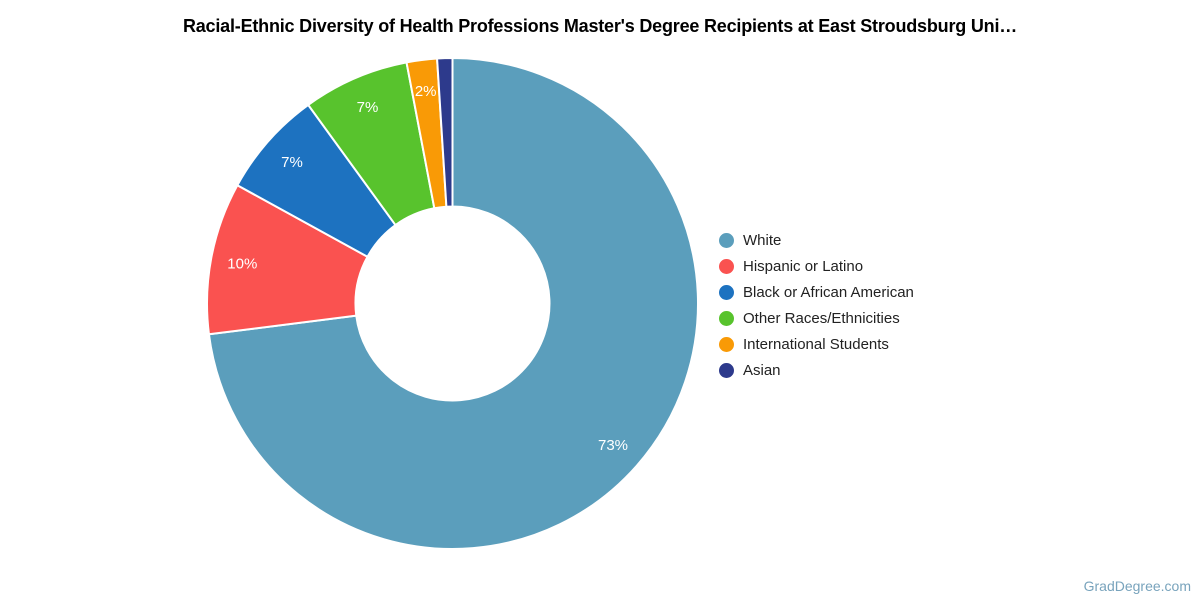  I want to click on legend-item-hispanic-or-latino: Hispanic or Latino, so click(816, 266).